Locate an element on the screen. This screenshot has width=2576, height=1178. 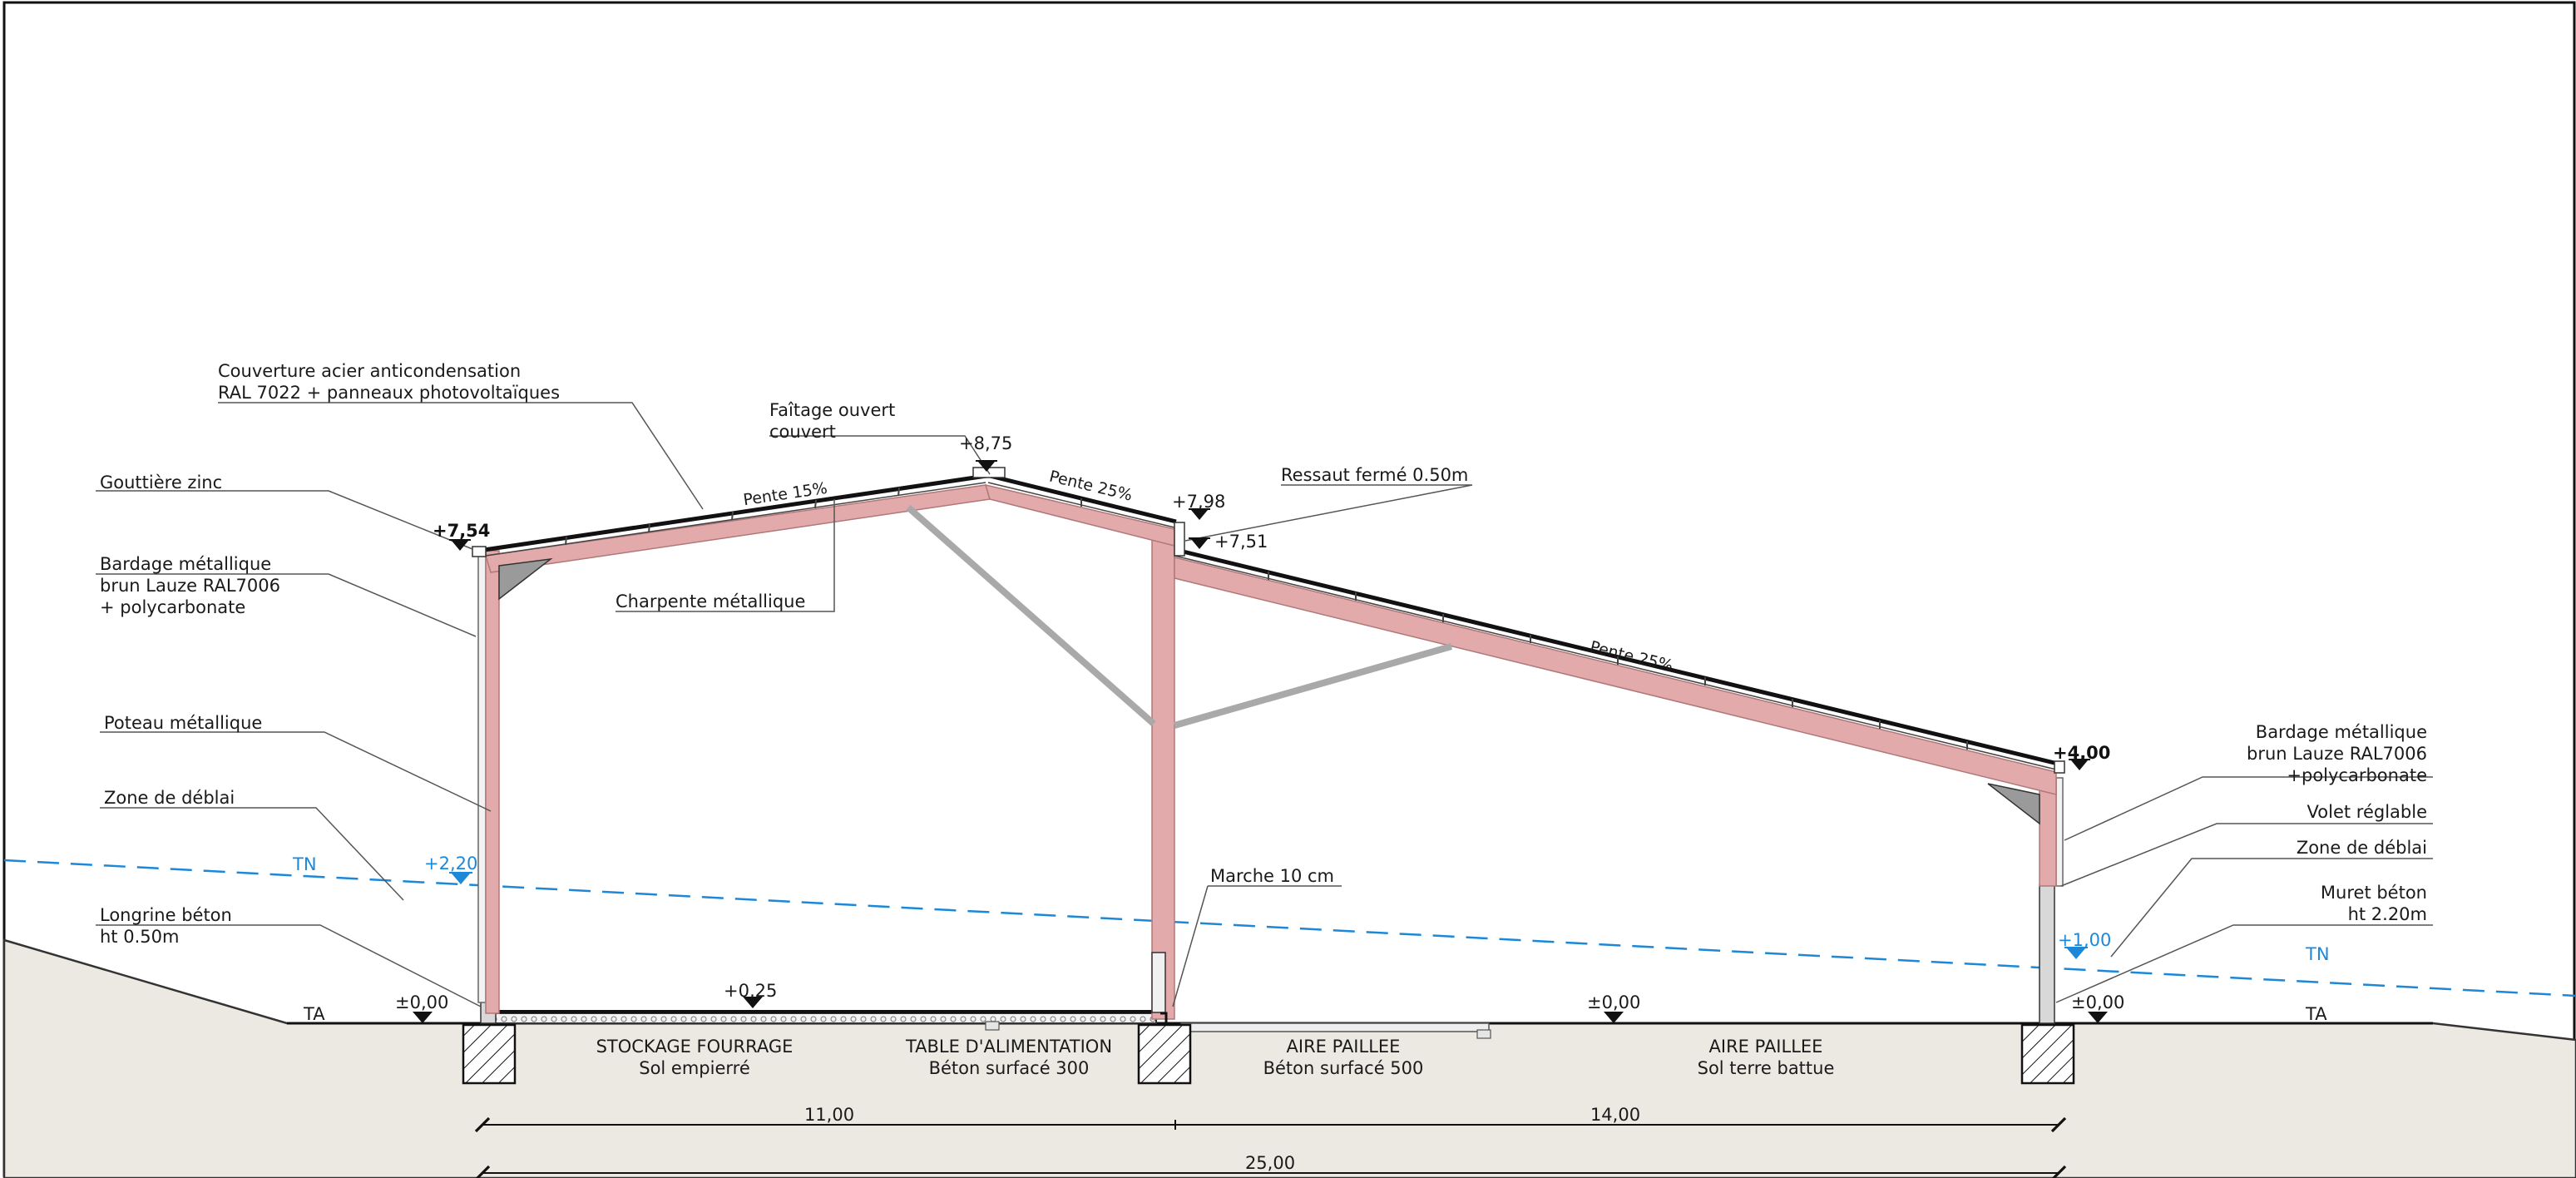
roof-sheet-left is located at coordinates (735, 512).